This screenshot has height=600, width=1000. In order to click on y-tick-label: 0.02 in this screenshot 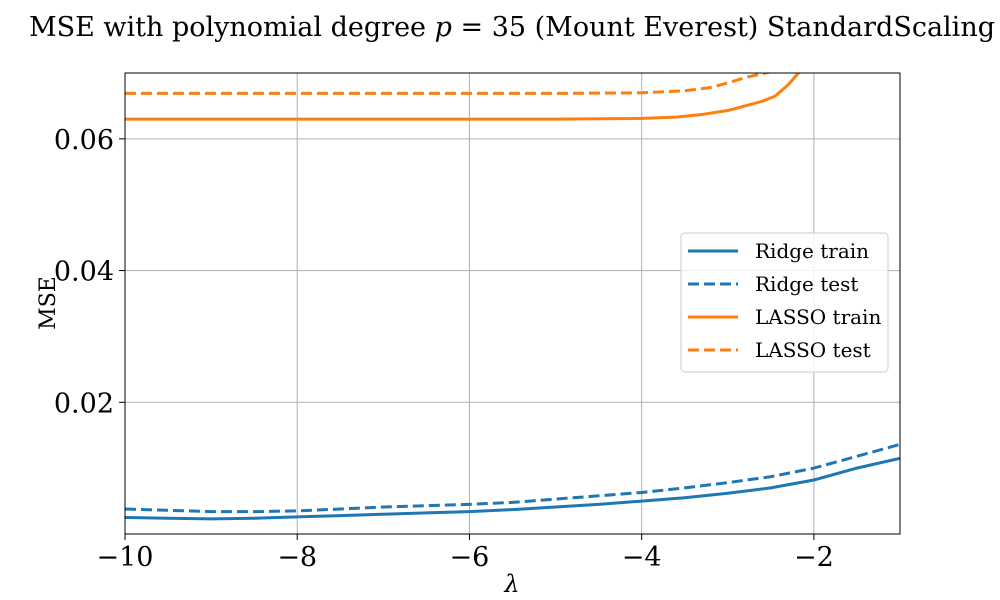, I will do `click(84, 403)`.